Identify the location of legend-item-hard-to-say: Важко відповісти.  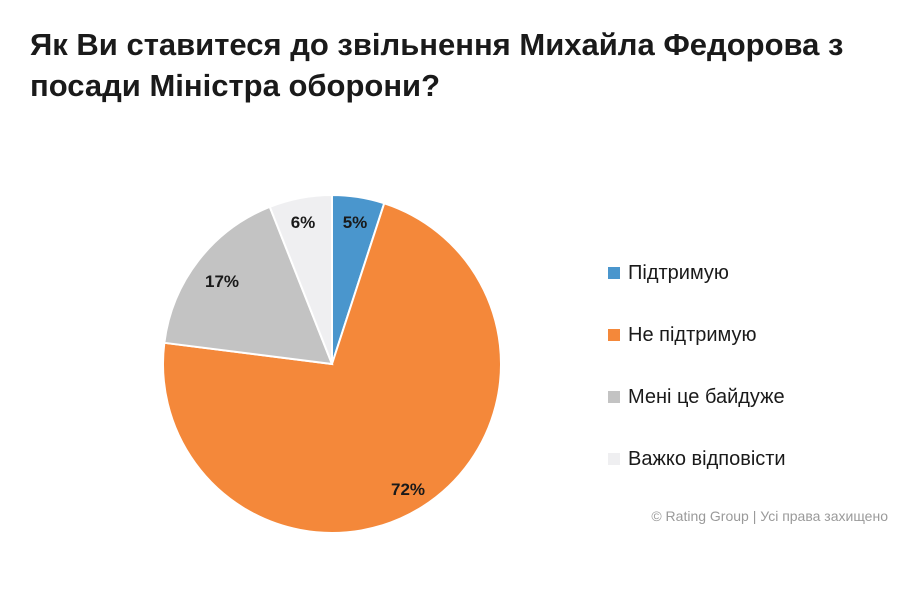
(697, 459).